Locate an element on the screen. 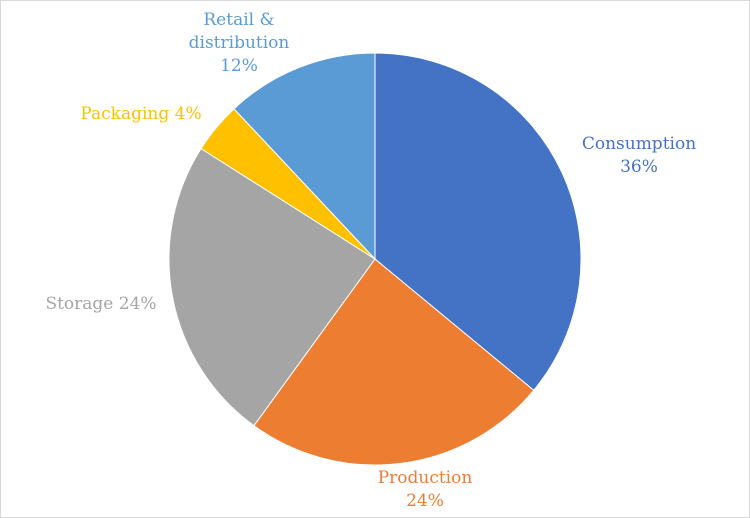  pie-slice-retail-and-distribution is located at coordinates (304, 156).